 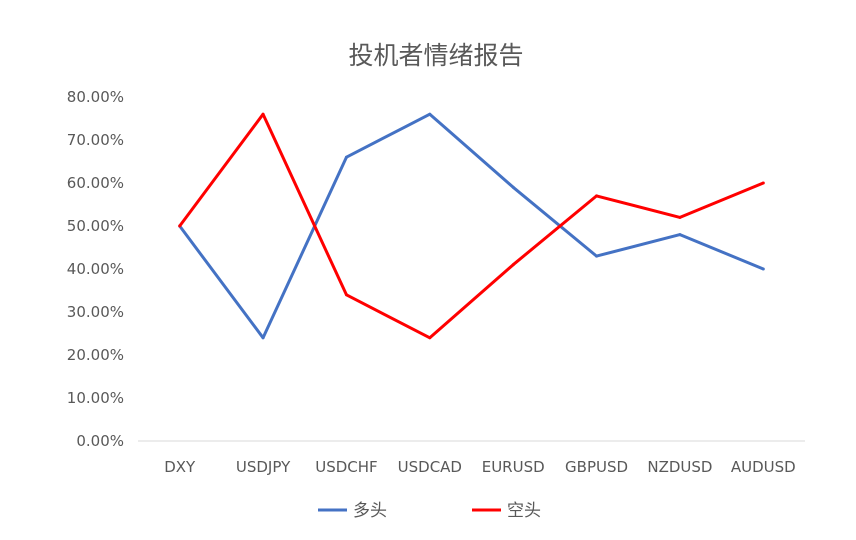 I want to click on x-tick-label: NZDUSD, so click(x=679, y=467).